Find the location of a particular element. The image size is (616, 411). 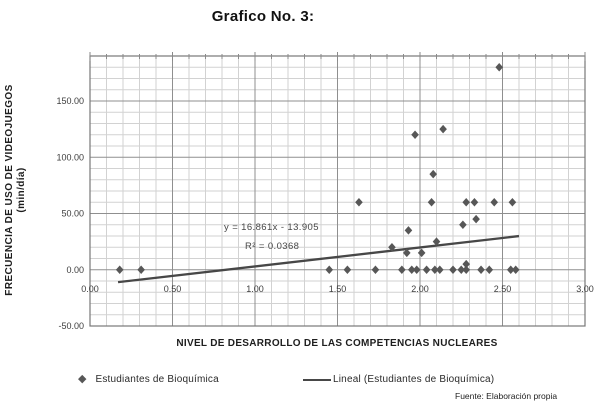

x-tick-label: 1.50 is located at coordinates (338, 289).